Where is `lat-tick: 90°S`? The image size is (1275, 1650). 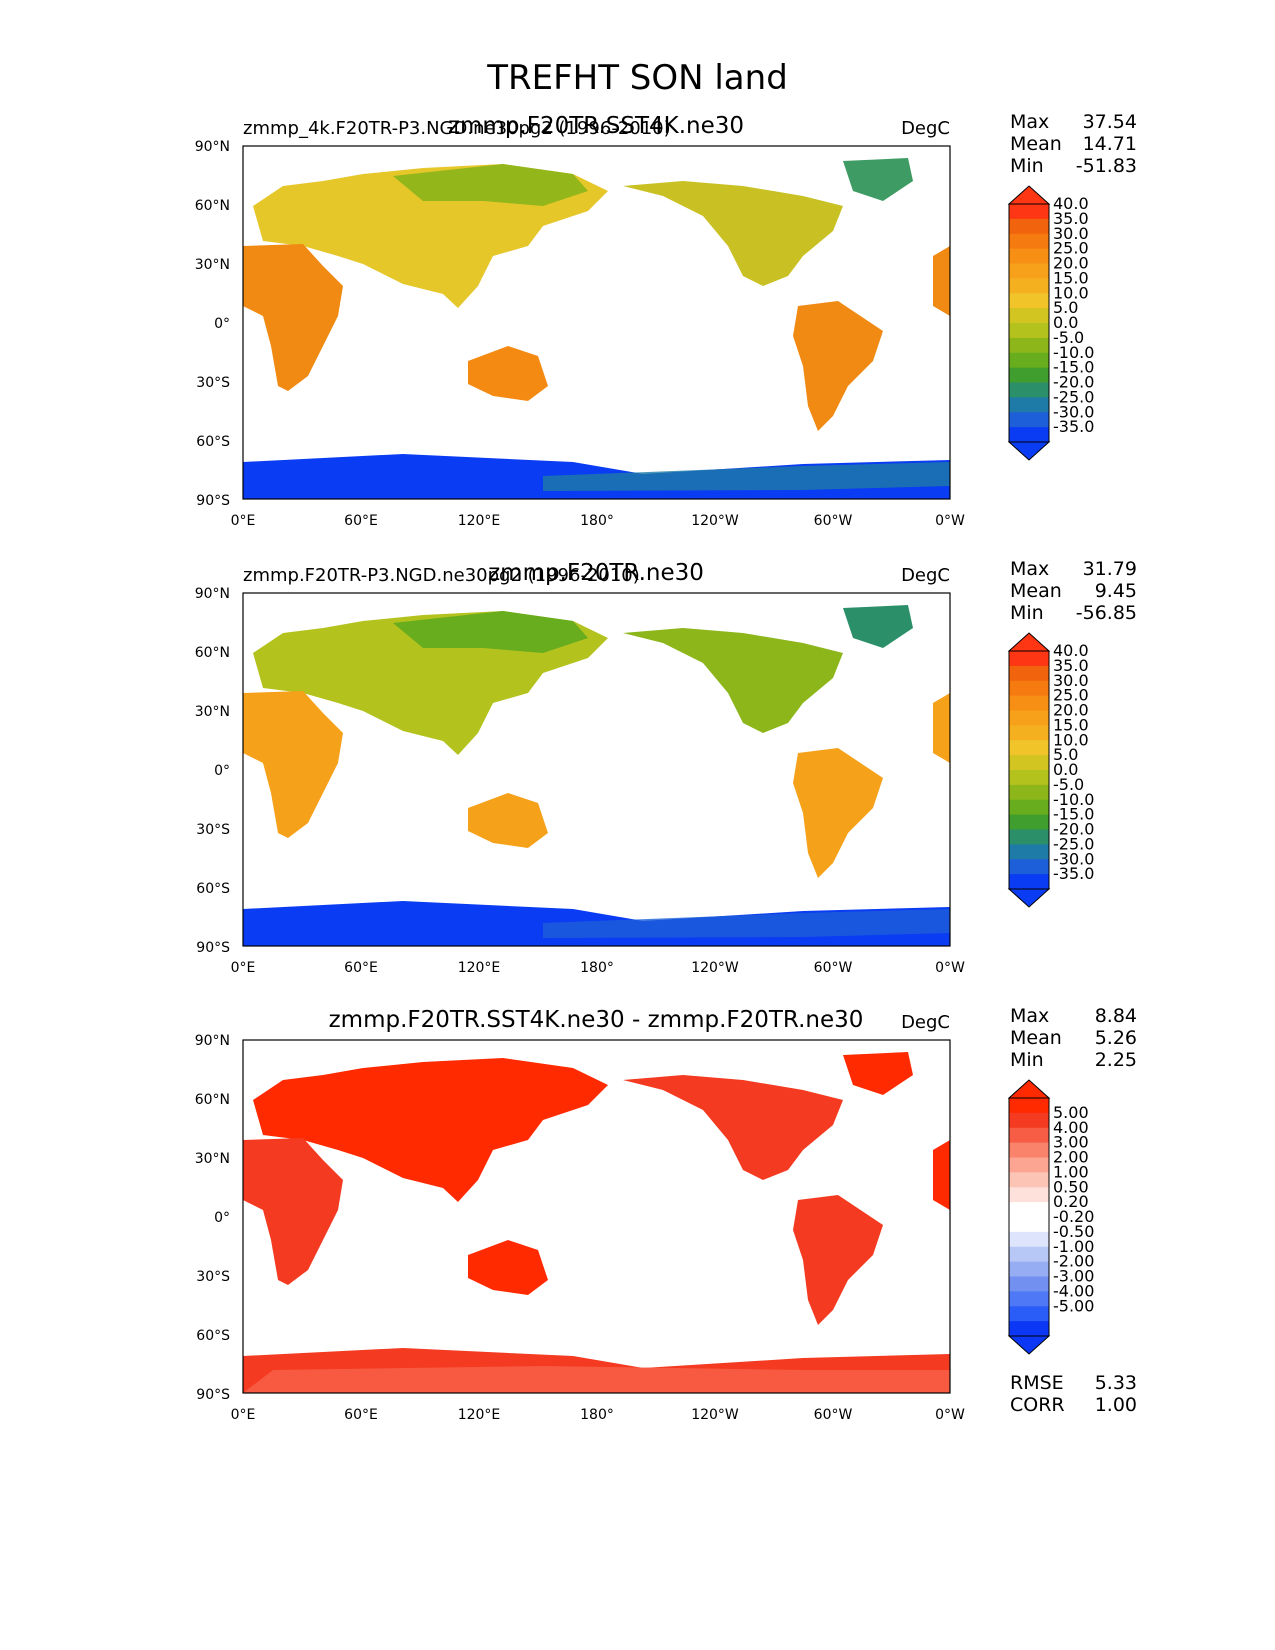 lat-tick: 90°S is located at coordinates (213, 501).